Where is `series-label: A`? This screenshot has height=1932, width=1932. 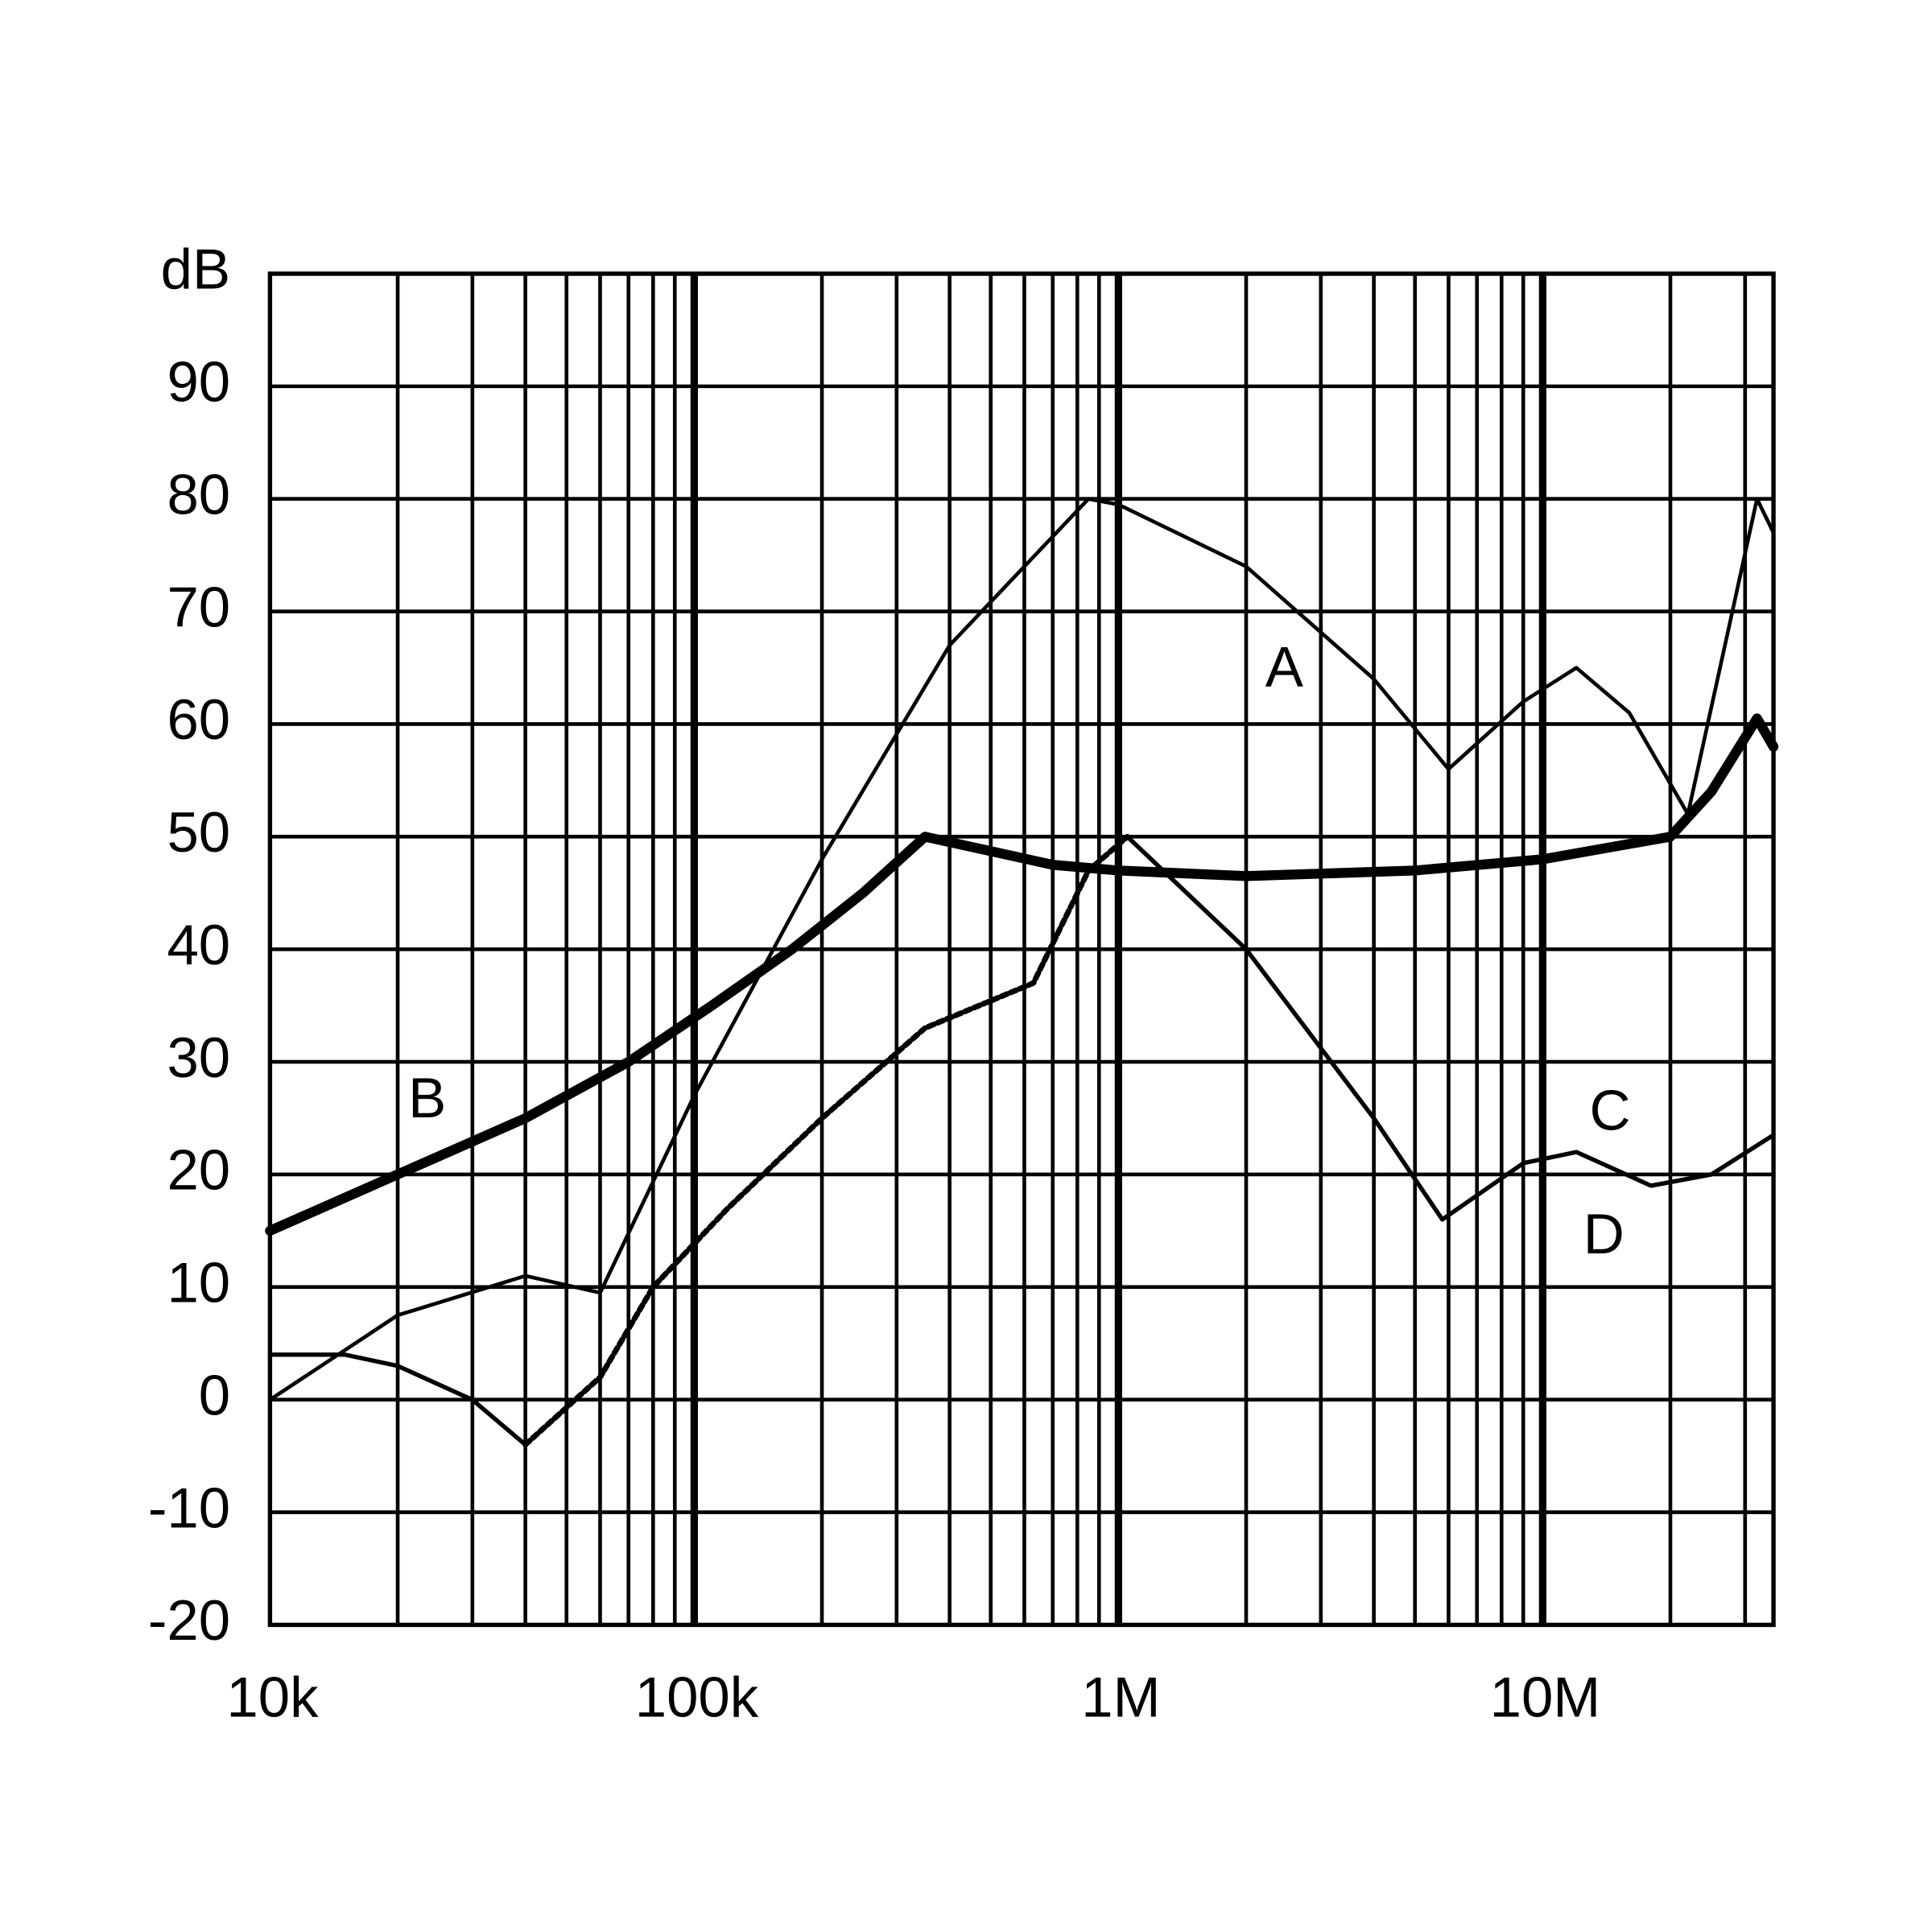
series-label: A is located at coordinates (1284, 667).